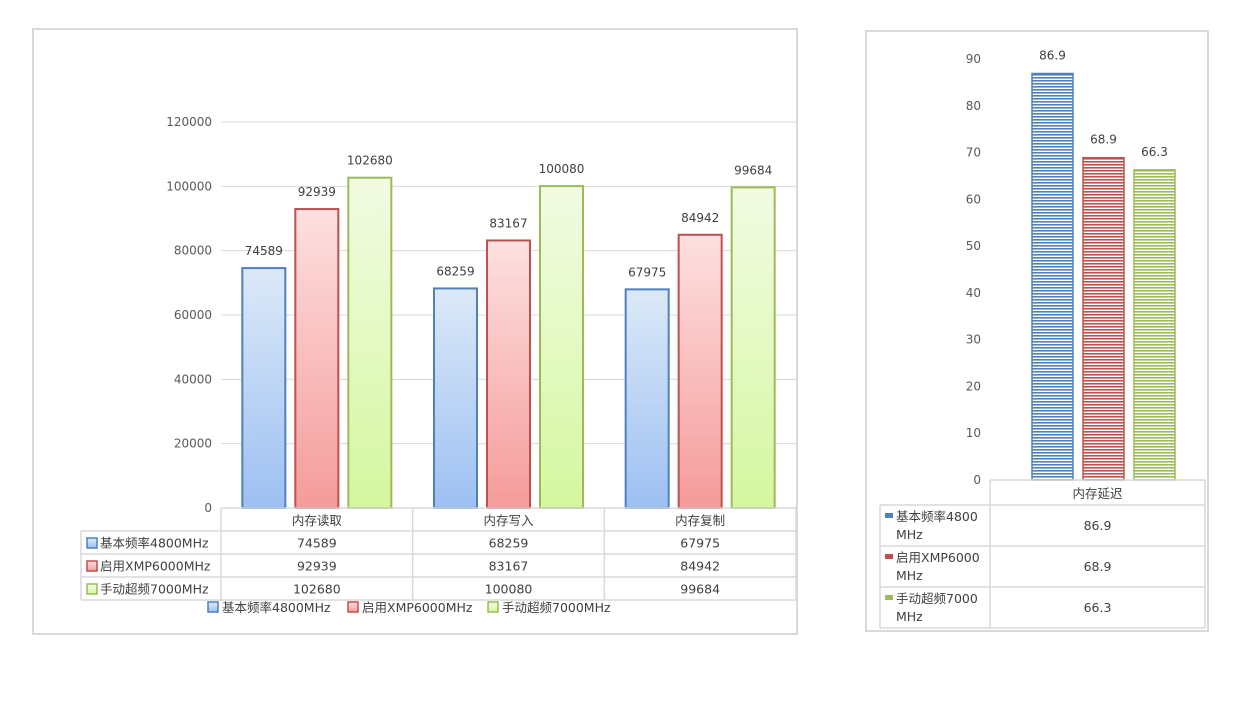  What do you see at coordinates (556, 607) in the screenshot?
I see `legend-label: 手动超频7000MHz` at bounding box center [556, 607].